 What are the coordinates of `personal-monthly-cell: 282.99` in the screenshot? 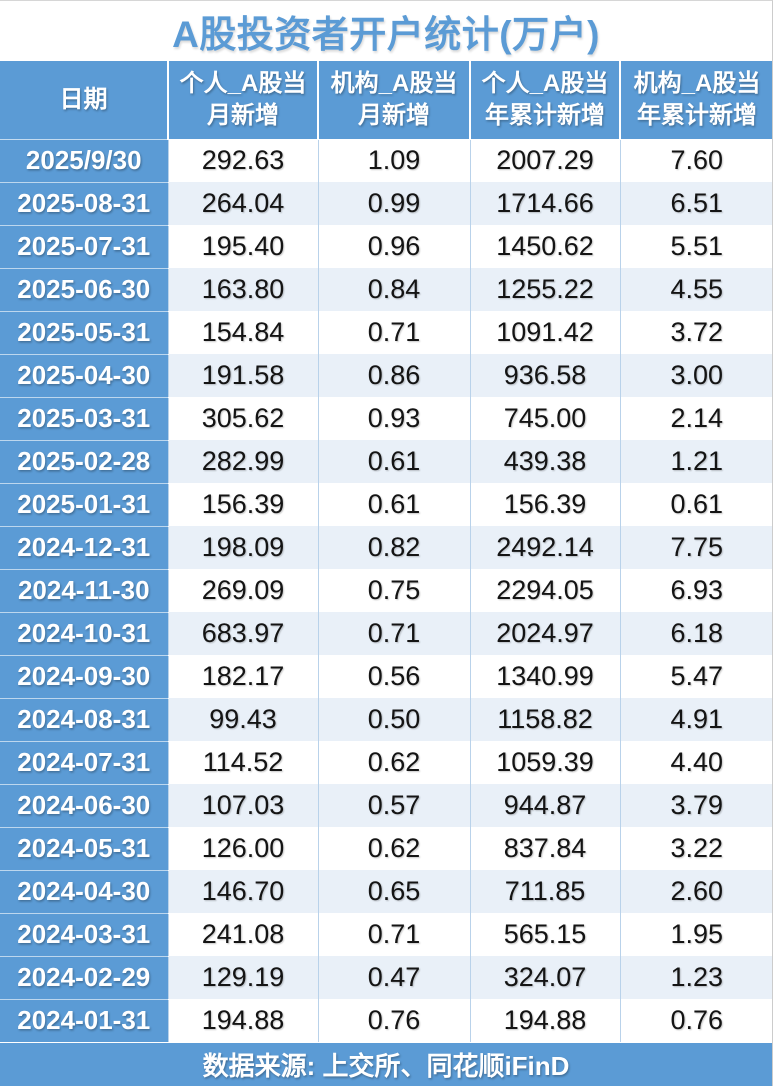 It's located at (242, 461).